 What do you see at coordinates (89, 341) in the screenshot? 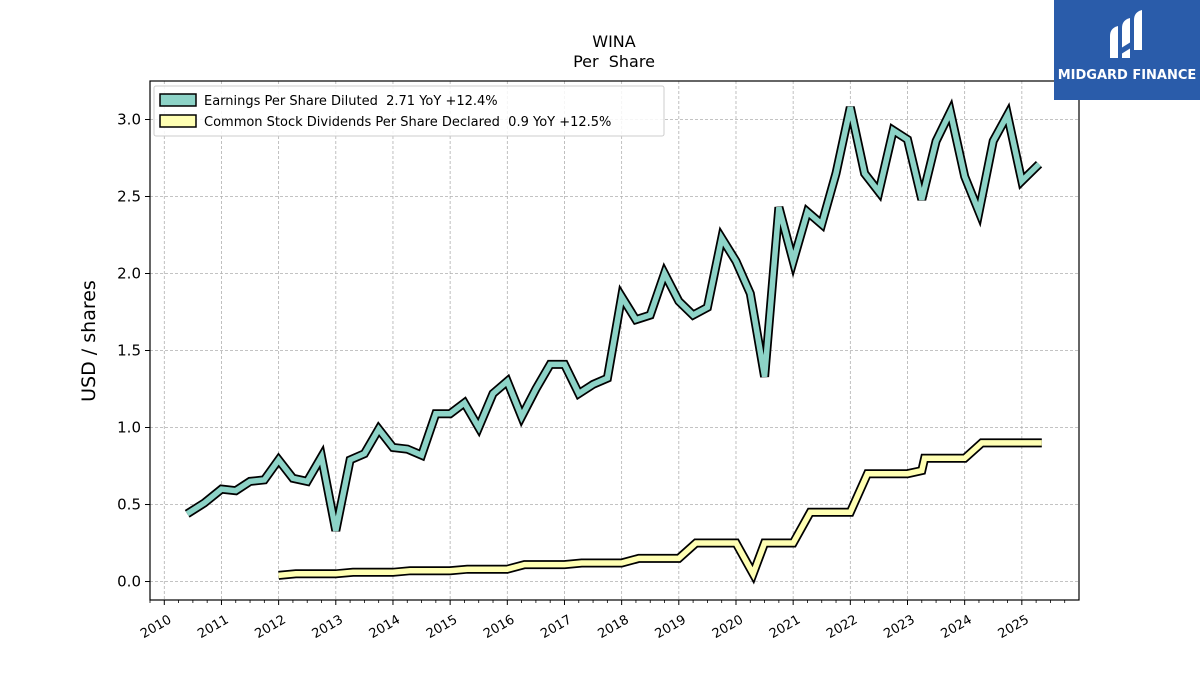
I see `y-axis-label: USD / shares` at bounding box center [89, 341].